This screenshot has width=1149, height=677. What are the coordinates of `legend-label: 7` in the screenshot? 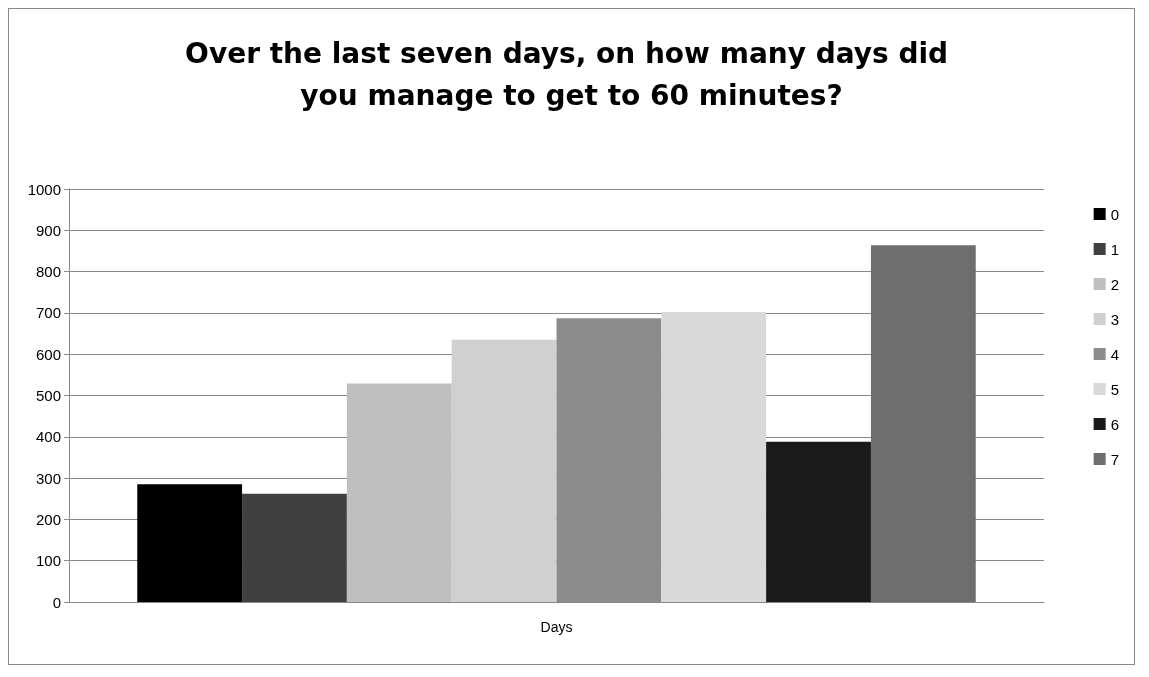 It's located at (1114, 459).